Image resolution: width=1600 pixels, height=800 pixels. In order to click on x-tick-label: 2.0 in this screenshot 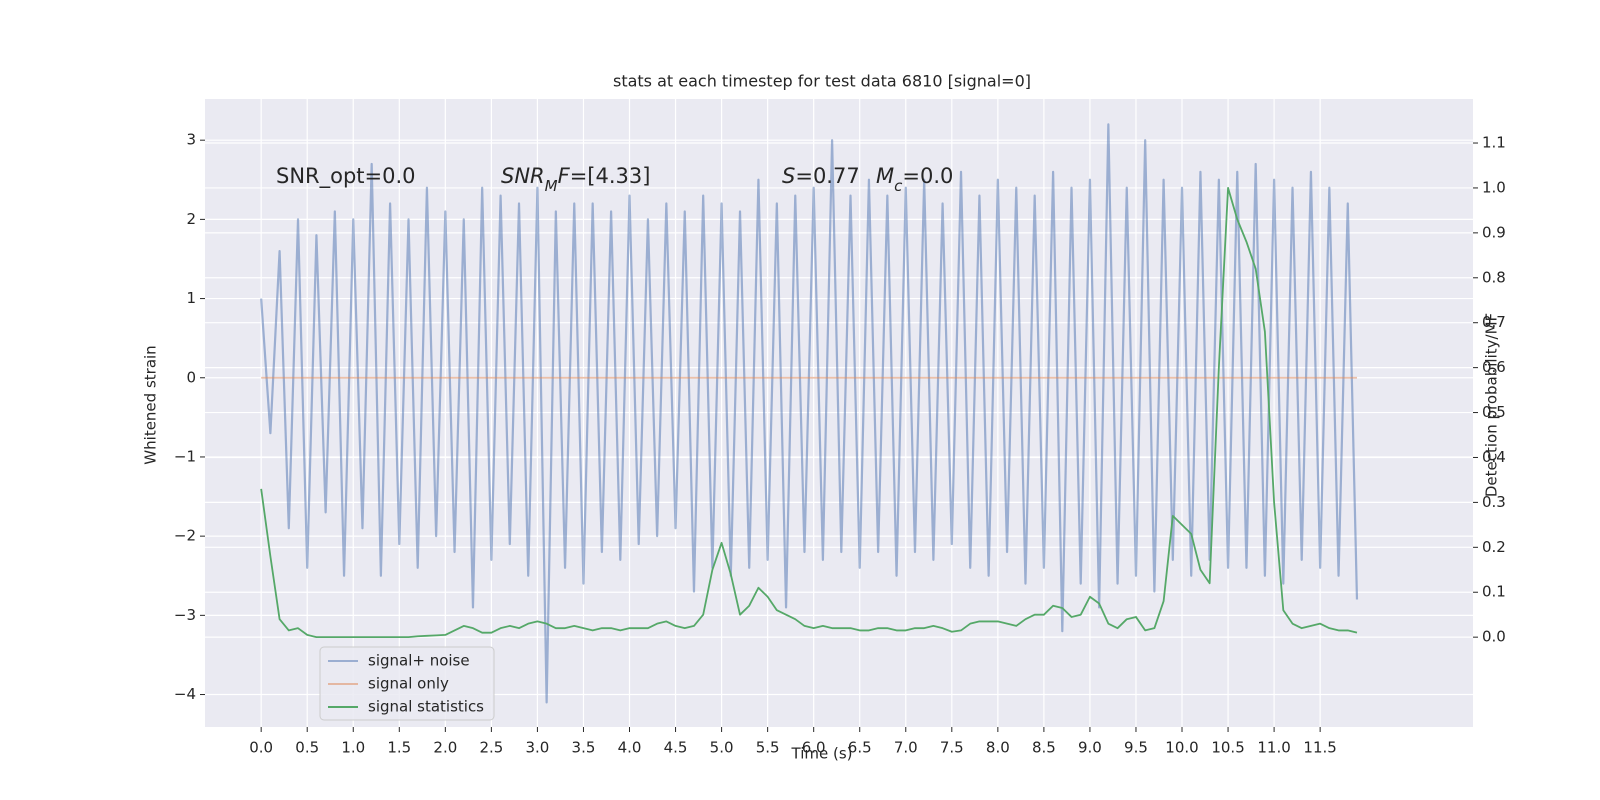, I will do `click(445, 748)`.